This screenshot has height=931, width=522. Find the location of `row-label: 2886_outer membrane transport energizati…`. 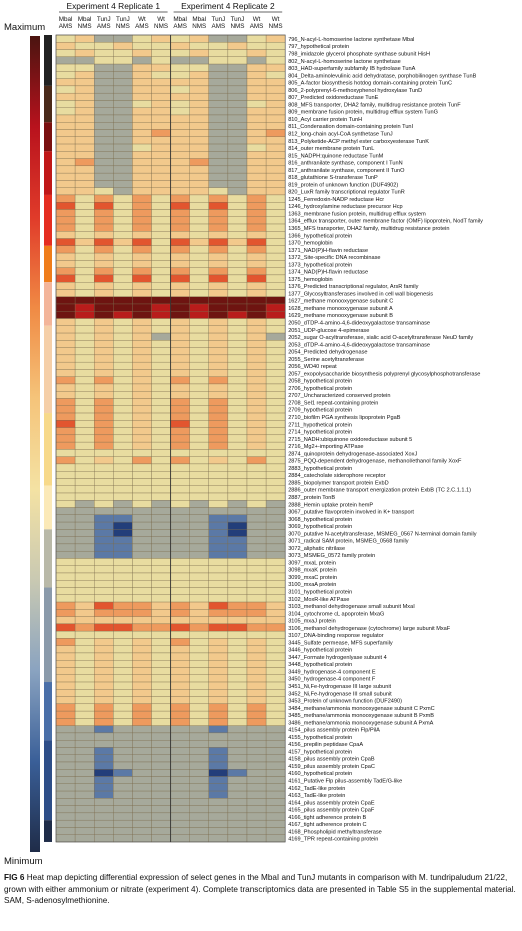

row-label: 2886_outer membrane transport energizati… is located at coordinates (379, 491).